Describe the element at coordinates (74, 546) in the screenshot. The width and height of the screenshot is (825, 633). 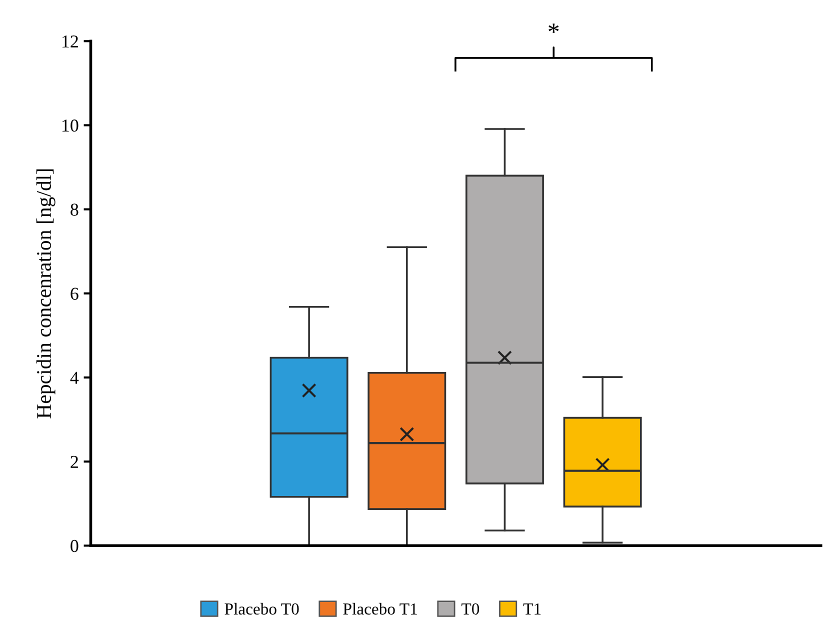
I see `y-tick-label: 0` at that location.